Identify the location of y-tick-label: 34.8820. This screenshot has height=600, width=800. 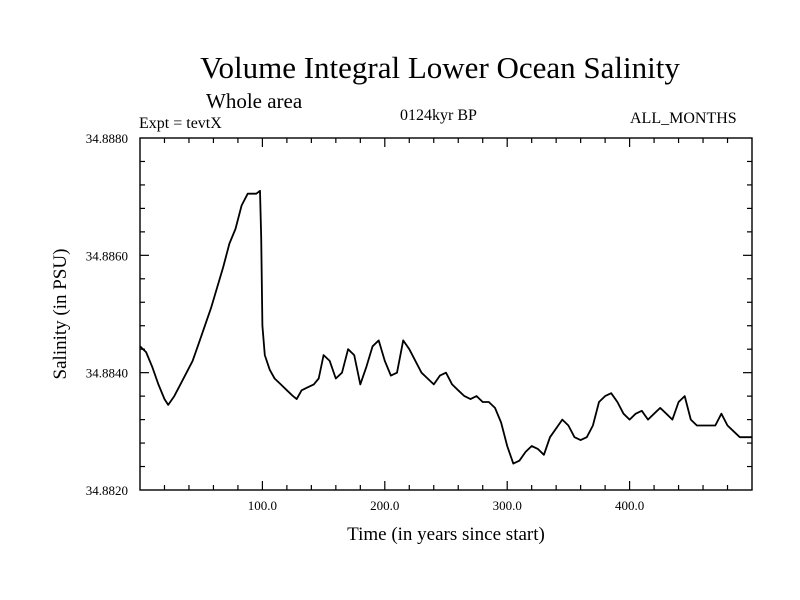
(107, 490).